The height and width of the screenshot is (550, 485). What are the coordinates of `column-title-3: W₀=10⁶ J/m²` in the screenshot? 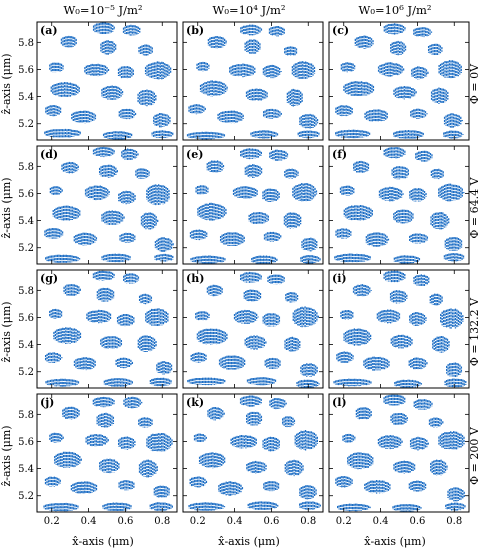 It's located at (395, 10).